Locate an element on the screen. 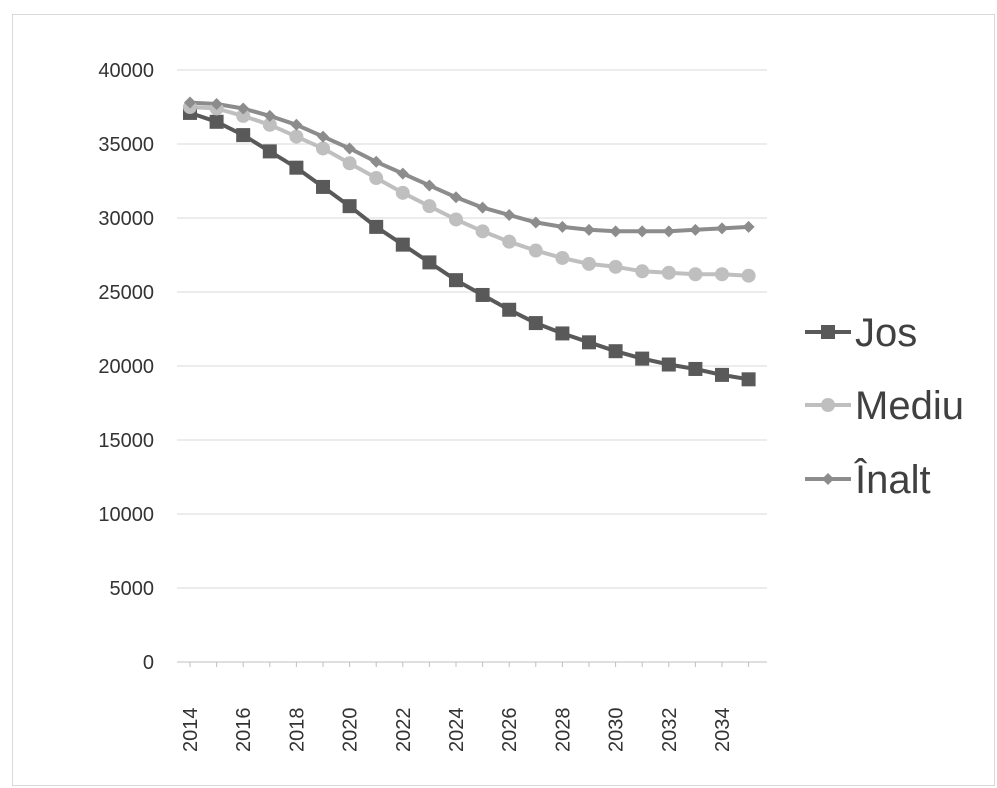  y-axis-tick-labels: 0 5000 10000 15000 20000 25000 30000 35000 40000 is located at coordinates (126, 367).